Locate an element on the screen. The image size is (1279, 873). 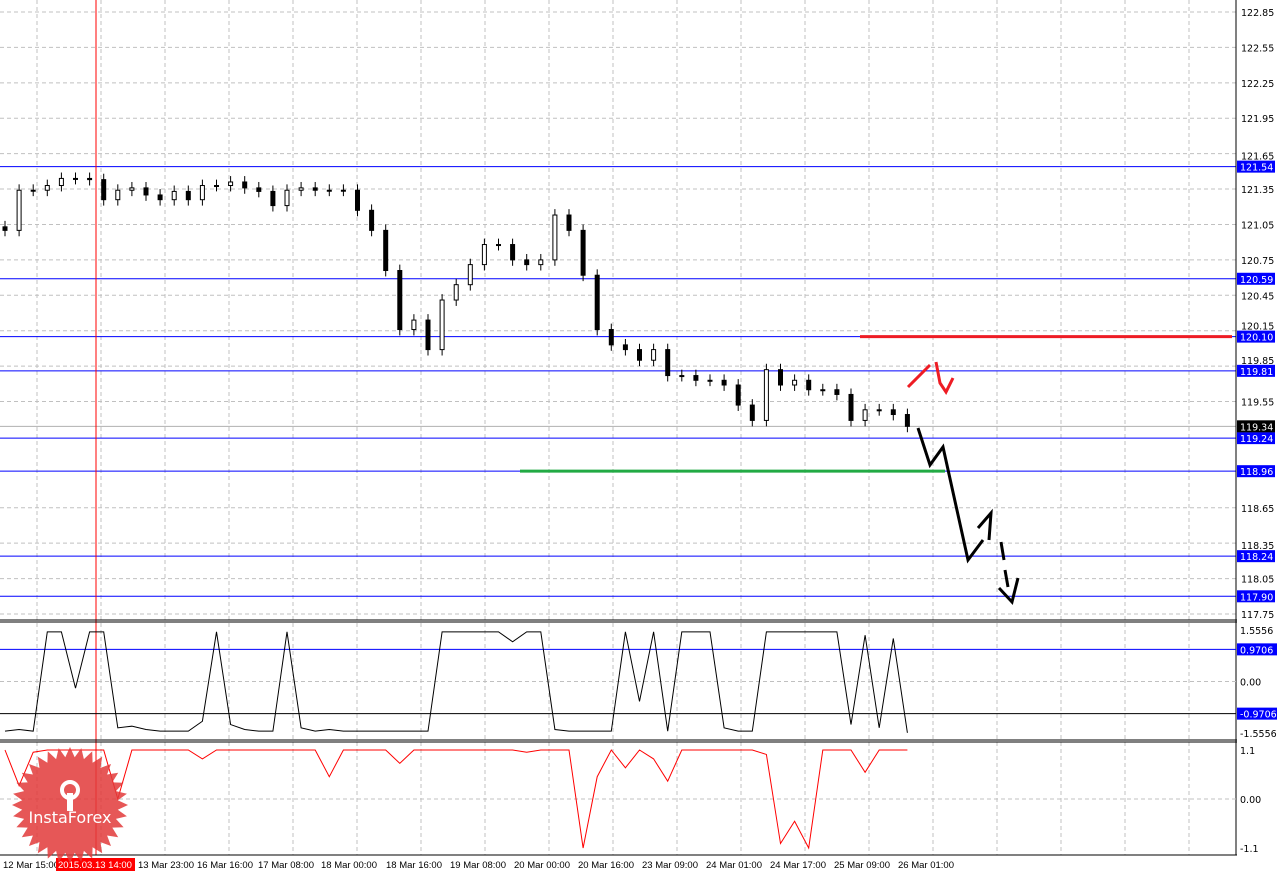
level-label: 119.24 is located at coordinates (1256, 439).